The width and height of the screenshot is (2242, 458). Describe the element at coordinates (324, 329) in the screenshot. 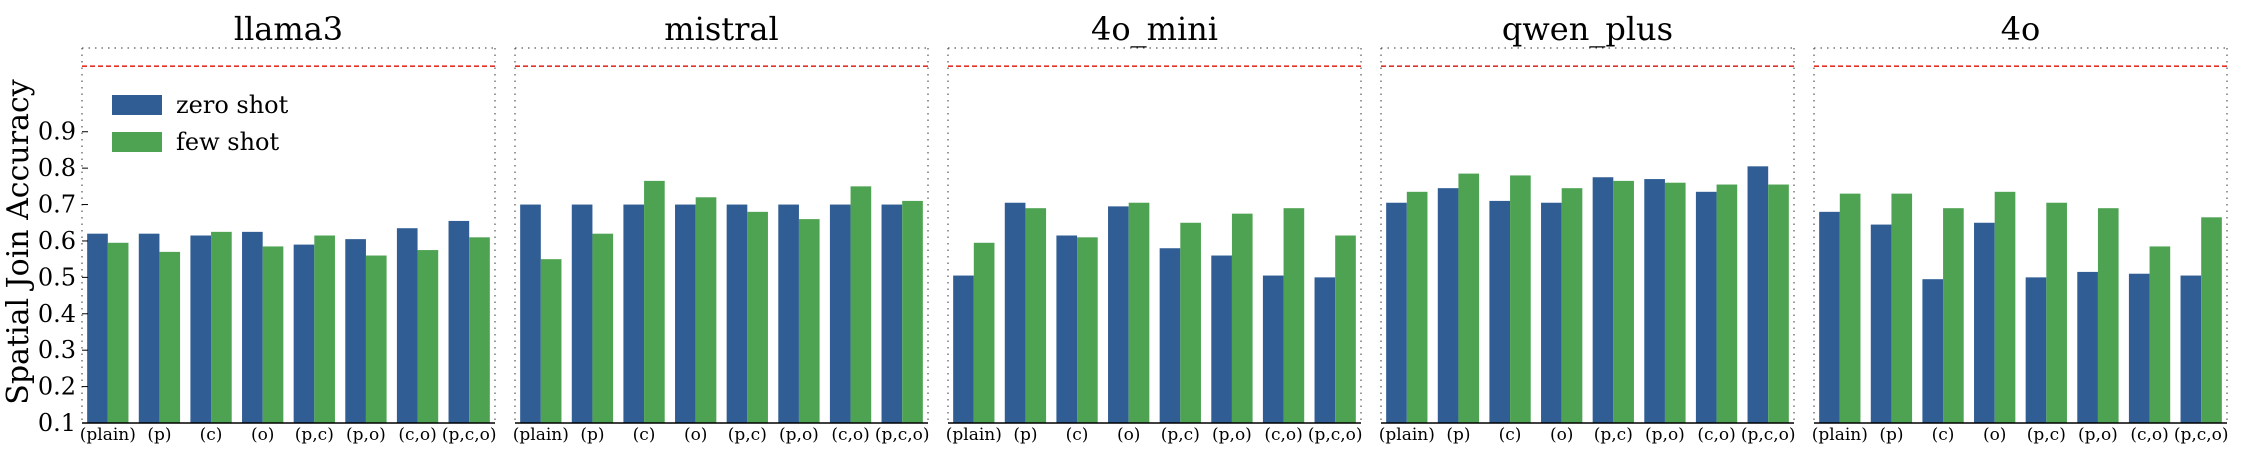

I see `bar-few-shot-(p,c)` at that location.